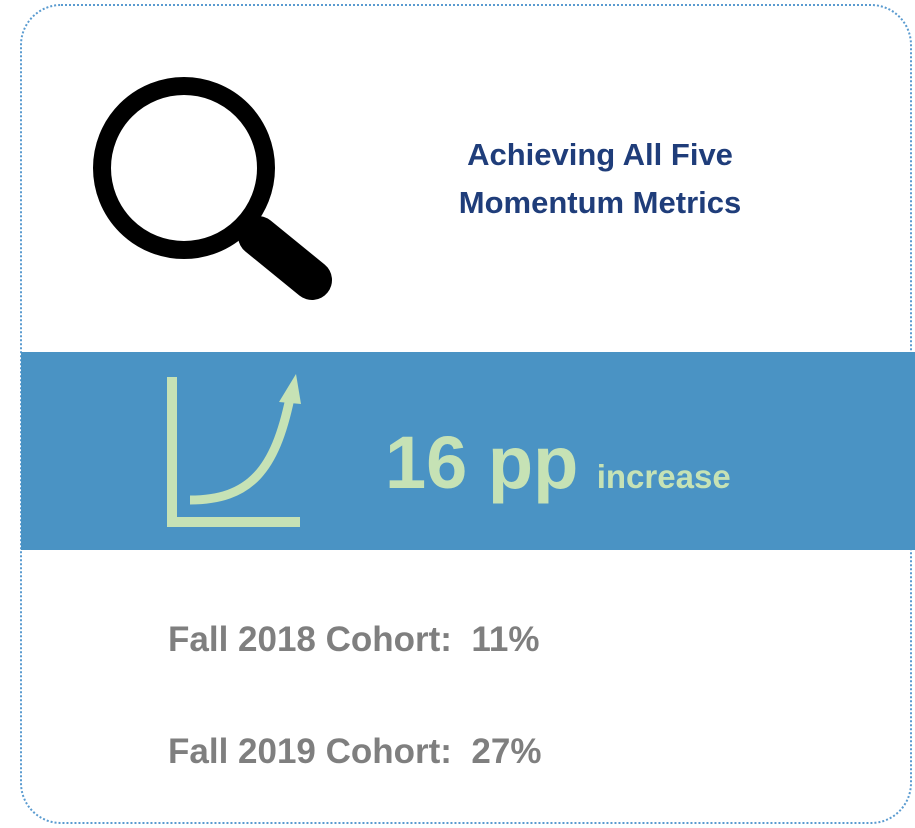 This screenshot has height=828, width=915. I want to click on banner-value: 16 pp, so click(481, 462).